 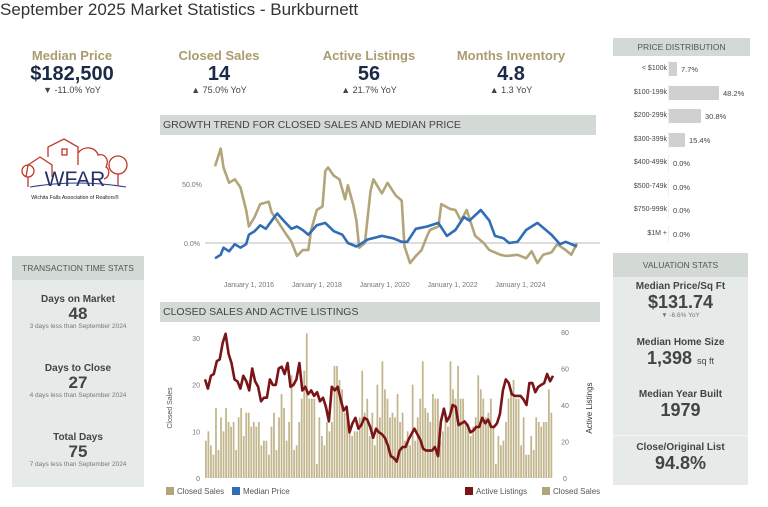 What do you see at coordinates (650, 209) in the screenshot?
I see `price-range: $750-999k` at bounding box center [650, 209].